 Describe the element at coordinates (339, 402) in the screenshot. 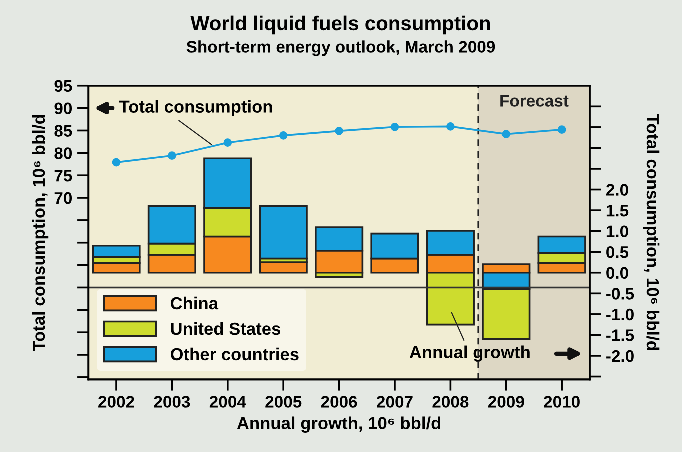

I see `x-tick-label: 2006` at that location.